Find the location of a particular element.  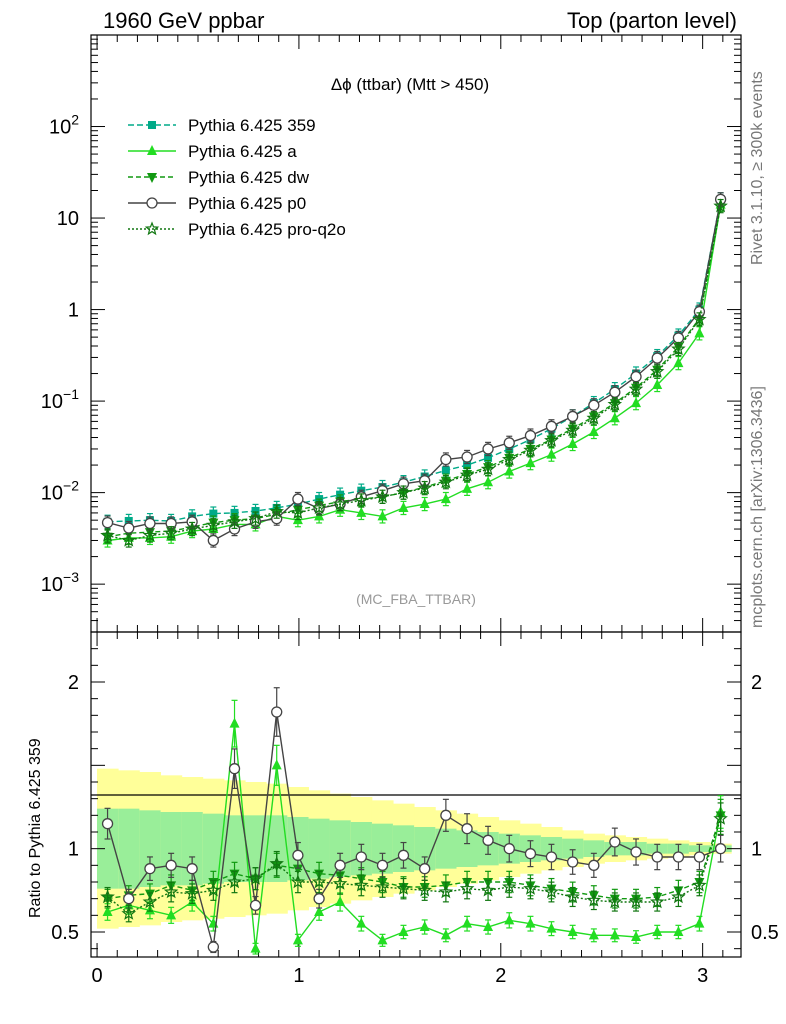

ratio-ylabel: Ratio to Pythia 6.425 359 is located at coordinates (35, 828).